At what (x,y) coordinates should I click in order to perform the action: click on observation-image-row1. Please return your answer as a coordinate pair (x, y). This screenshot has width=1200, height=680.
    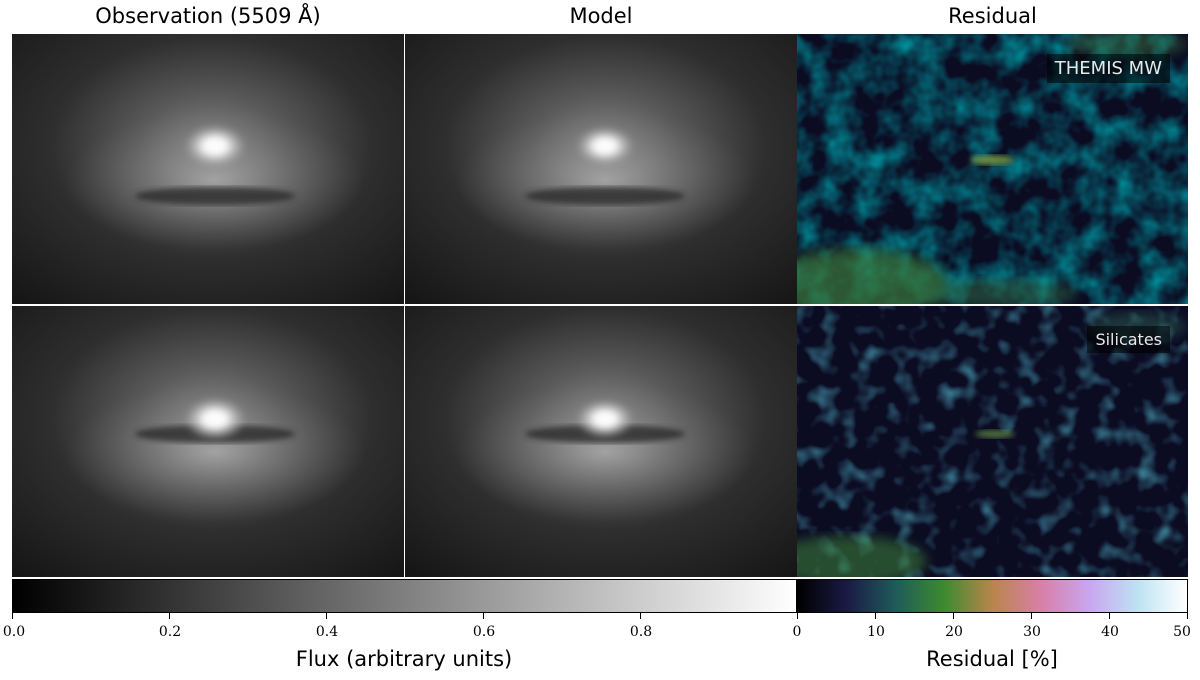
    Looking at the image, I should click on (208, 169).